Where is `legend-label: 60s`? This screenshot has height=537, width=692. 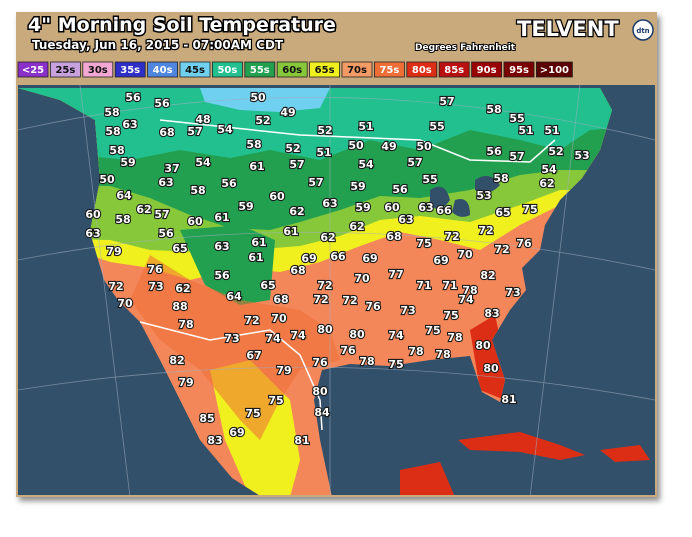
legend-label: 60s is located at coordinates (292, 70).